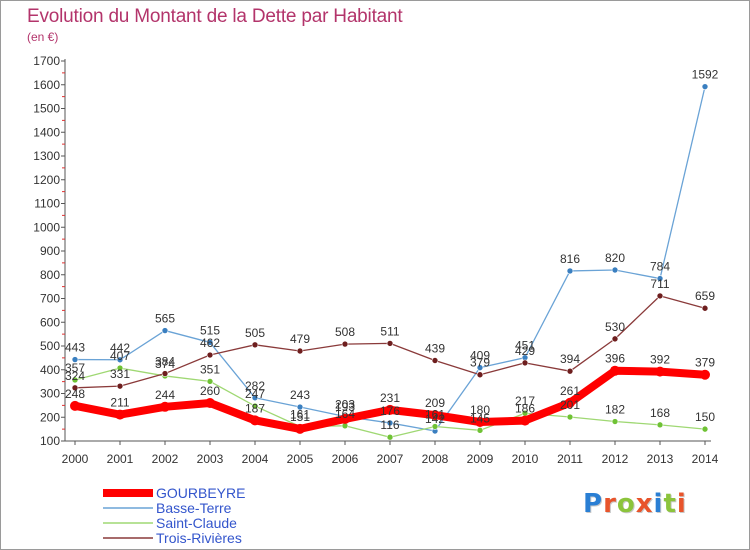 This screenshot has height=550, width=750. Describe the element at coordinates (480, 410) in the screenshot. I see `data-label-gourbeyre: 180` at that location.